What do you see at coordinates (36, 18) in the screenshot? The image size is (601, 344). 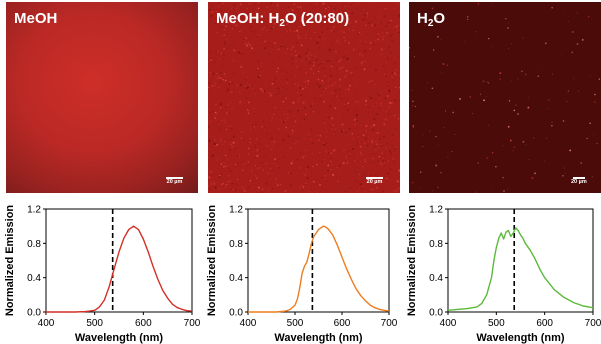 I see `panel-label-meoh: MeOH` at bounding box center [36, 18].